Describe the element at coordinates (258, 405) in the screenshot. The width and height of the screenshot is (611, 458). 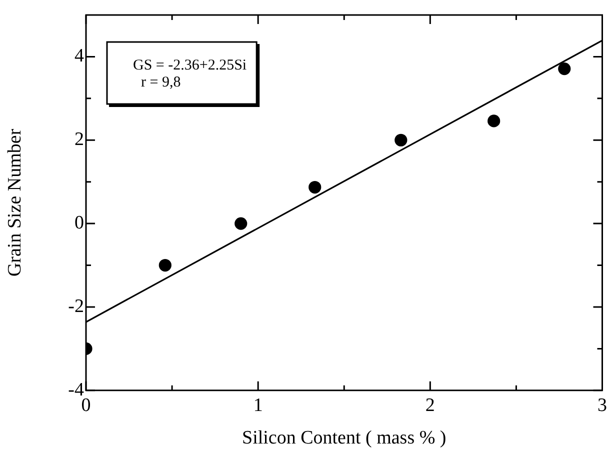
I see `x-tick-label: 1` at that location.